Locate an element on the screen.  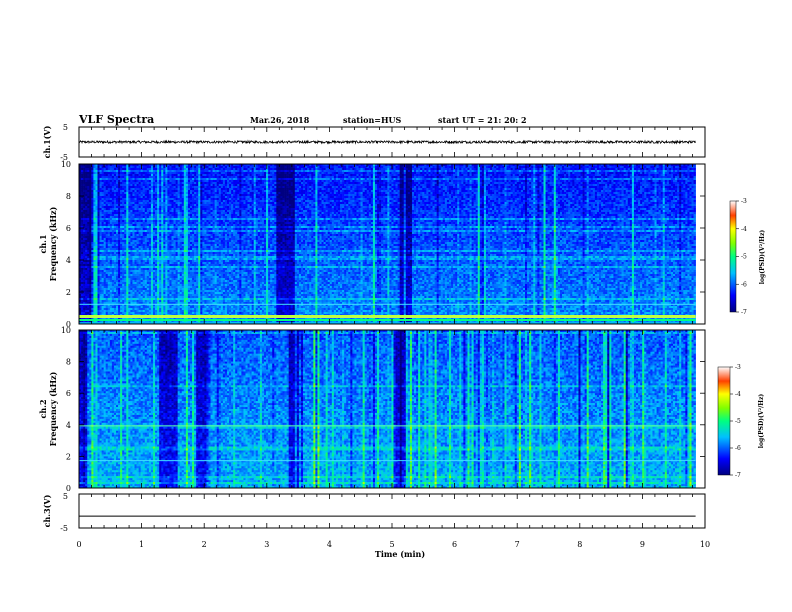
ch1-colorbar: -3 -4 -5 -6 -7 log(PSD)(V²/Hz) is located at coordinates (748, 257).